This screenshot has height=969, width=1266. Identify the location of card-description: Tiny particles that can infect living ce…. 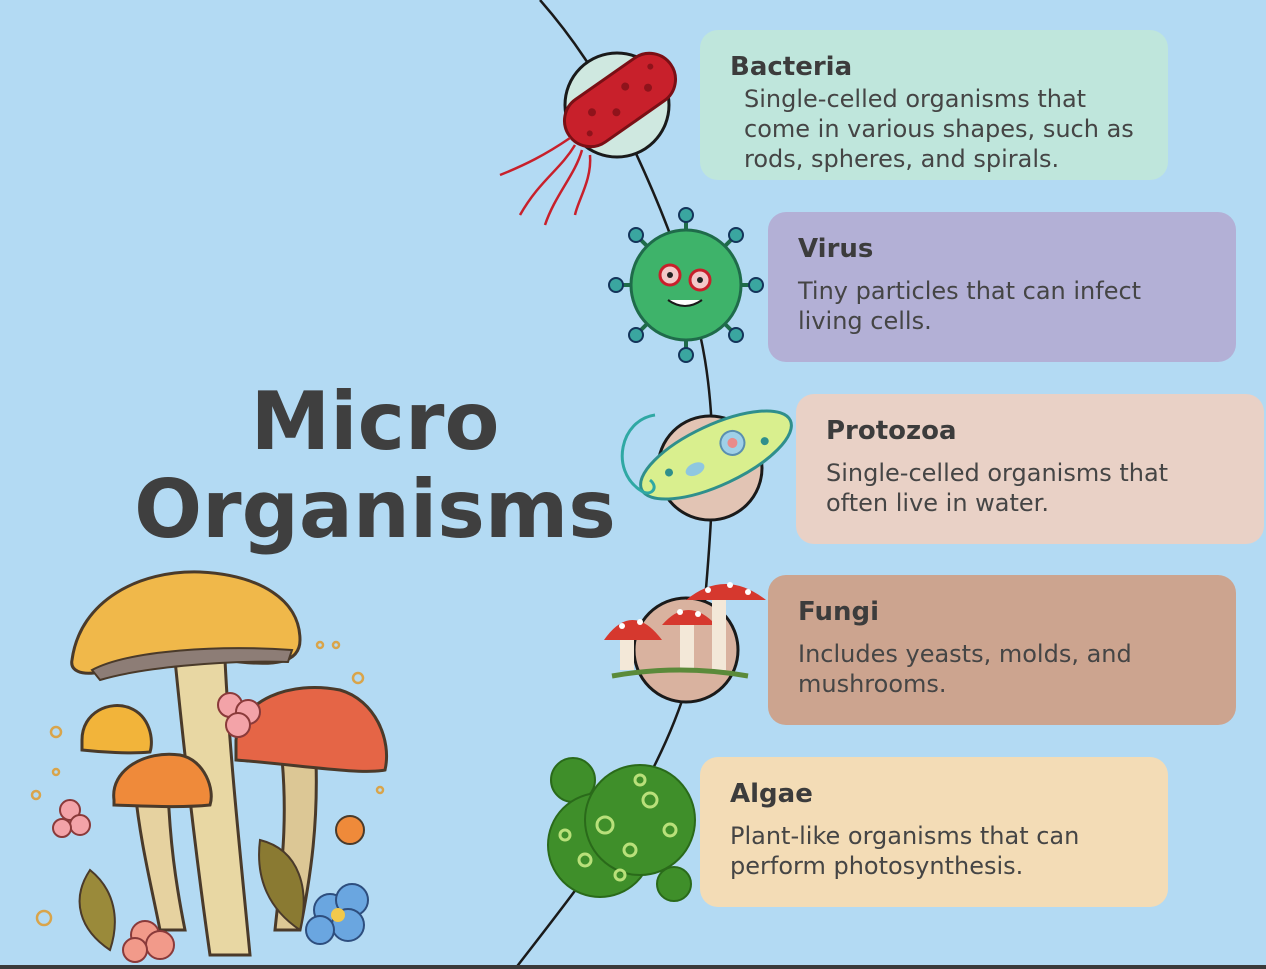
(970, 306).